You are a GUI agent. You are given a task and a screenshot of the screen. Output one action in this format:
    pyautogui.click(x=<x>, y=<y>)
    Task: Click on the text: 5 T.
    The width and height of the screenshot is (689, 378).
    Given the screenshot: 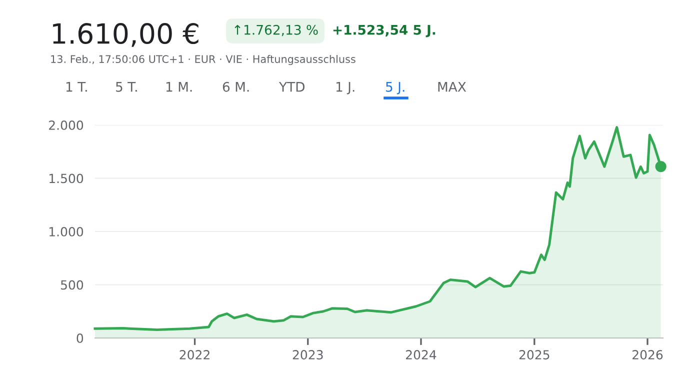 What is the action you would take?
    pyautogui.click(x=126, y=87)
    